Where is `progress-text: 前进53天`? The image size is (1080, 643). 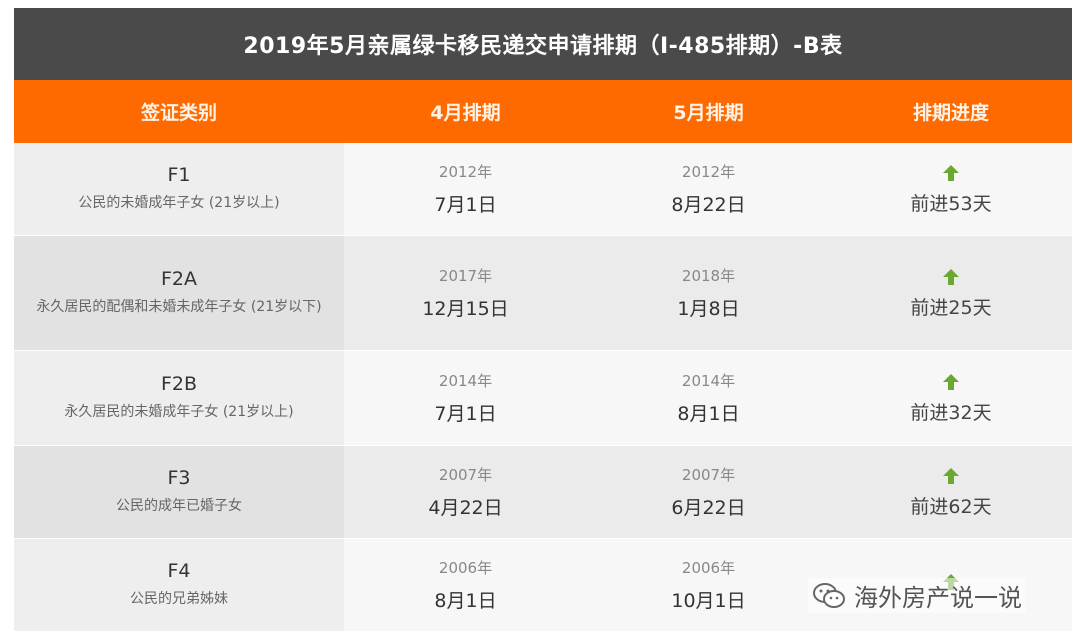 progress-text: 前进53天 is located at coordinates (951, 203).